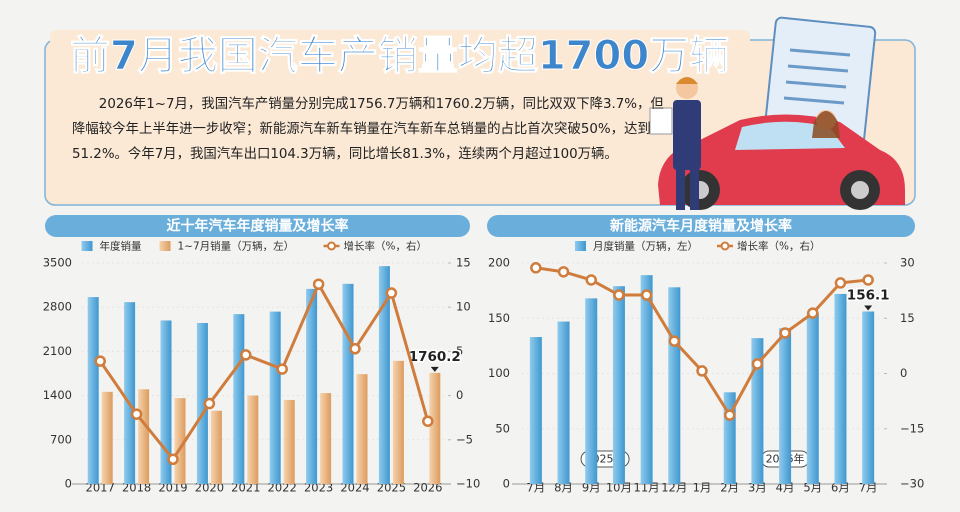 The width and height of the screenshot is (960, 512). I want to click on y2-tick-label: 5, so click(459, 351).